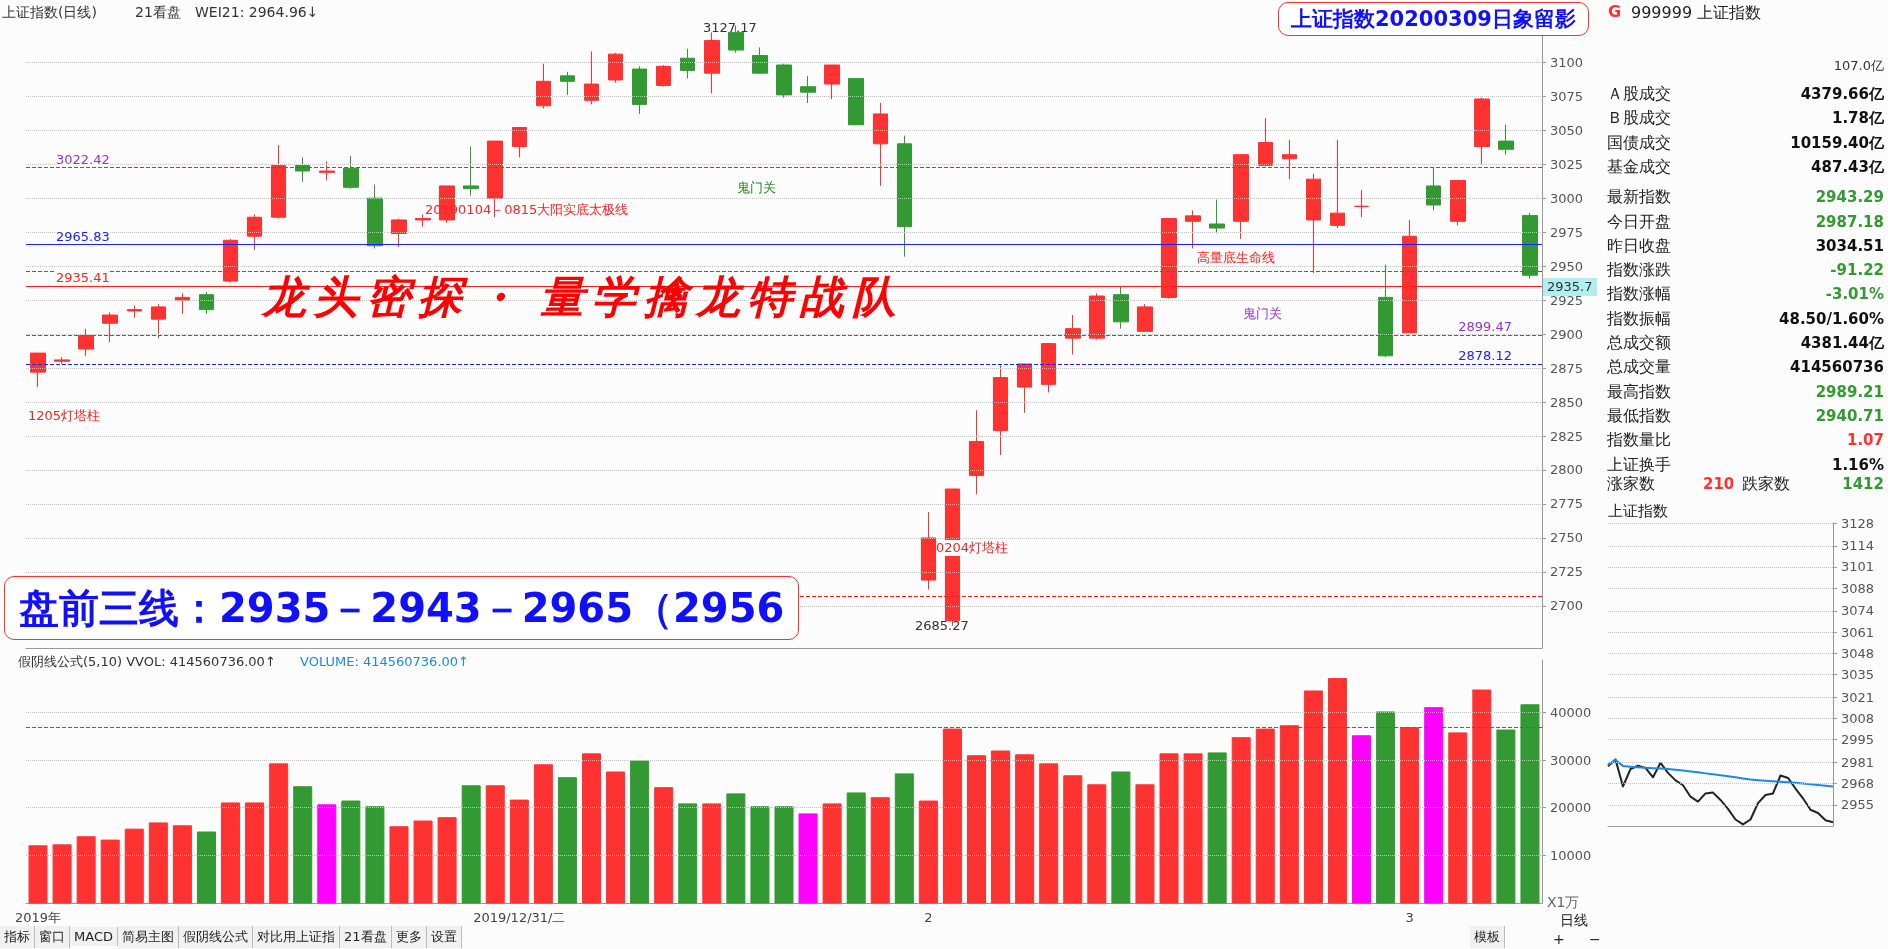  What do you see at coordinates (384, 662) in the screenshot?
I see `annotation: VOLUME: 414560736.00↑` at bounding box center [384, 662].